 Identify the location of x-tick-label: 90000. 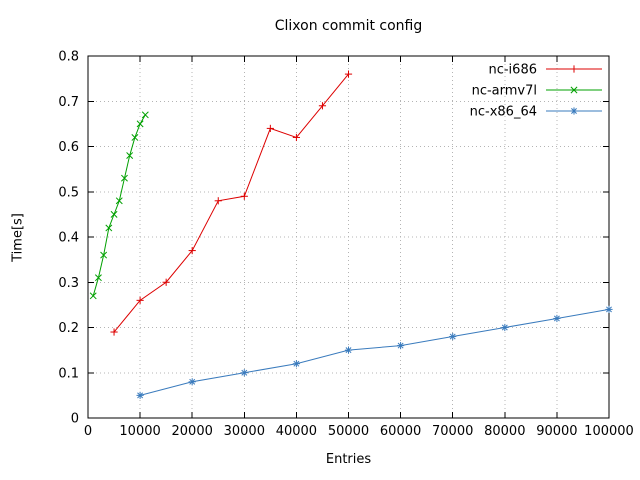
(556, 431).